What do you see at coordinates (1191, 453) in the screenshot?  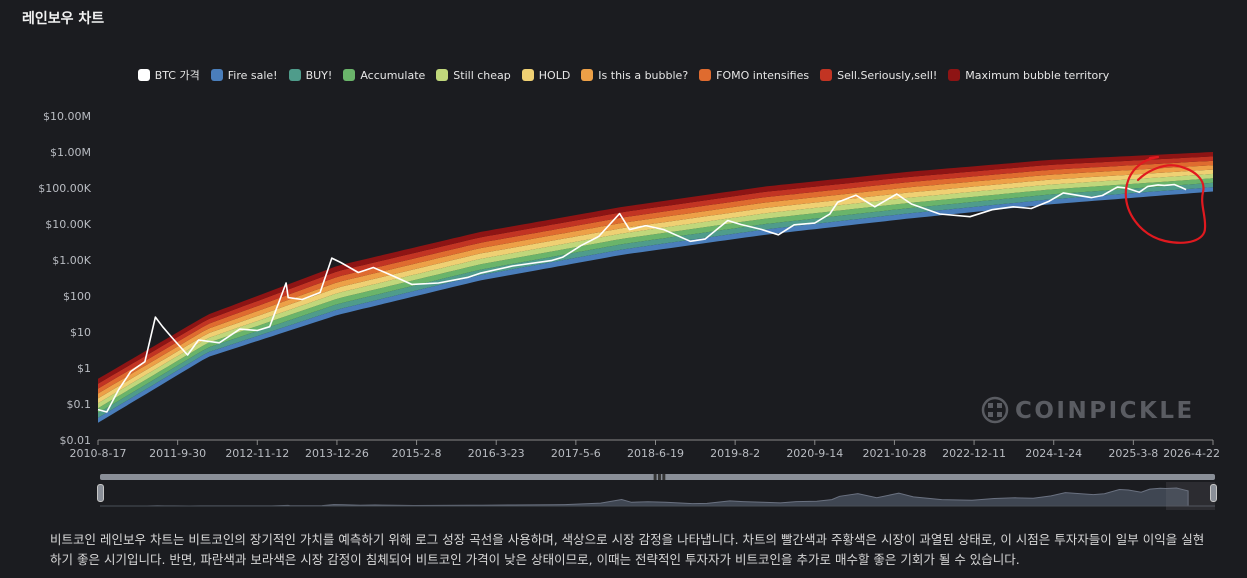 I see `x-tick-label: 2026-4-22` at bounding box center [1191, 453].